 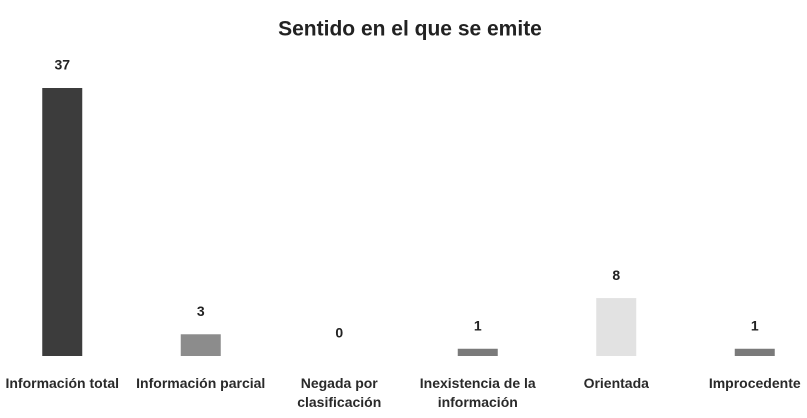 What do you see at coordinates (339, 392) in the screenshot?
I see `category-label: Negada por clasificación` at bounding box center [339, 392].